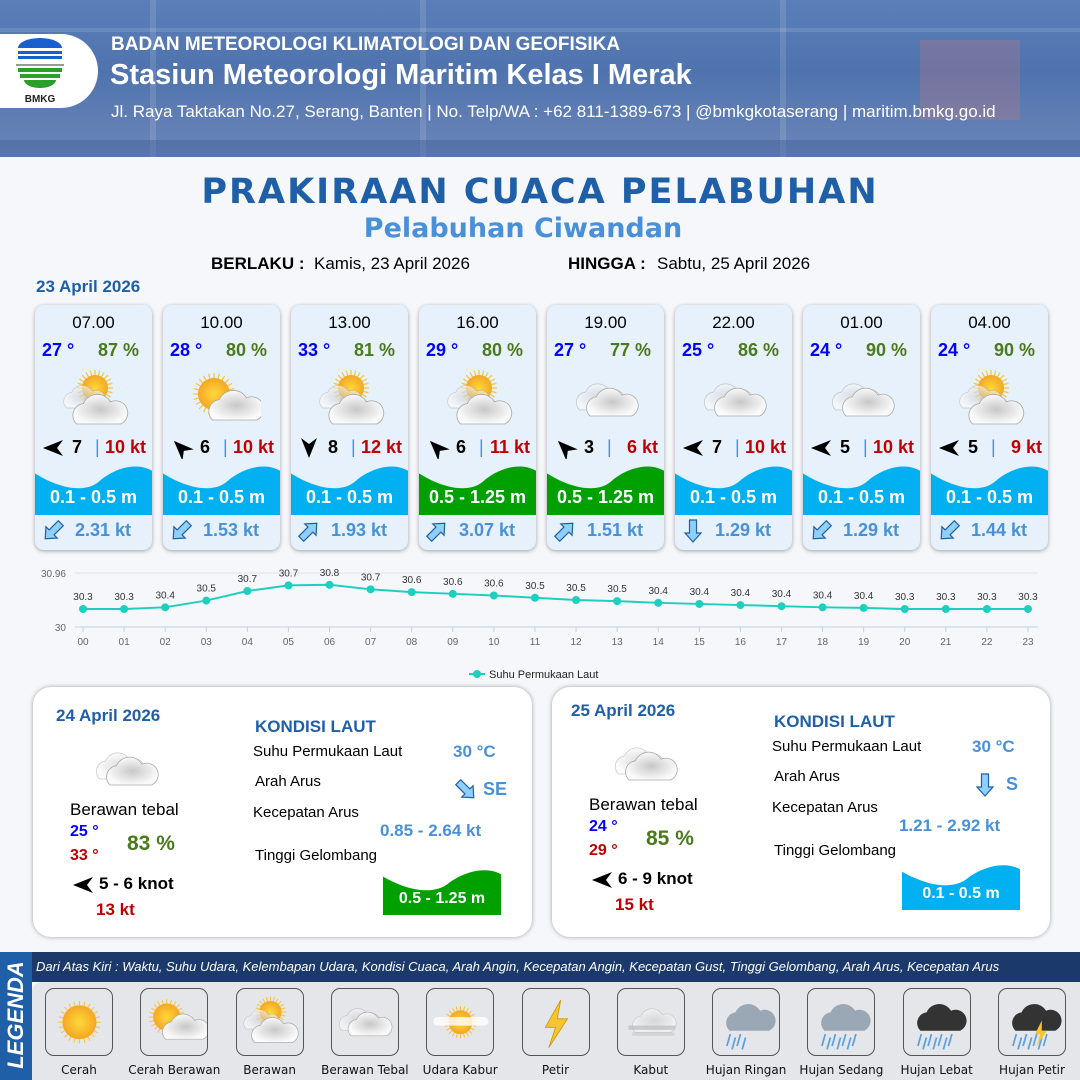 This screenshot has width=1080, height=1080. Describe the element at coordinates (1032, 1022) in the screenshot. I see `legend-hujan-petir-icon` at that location.